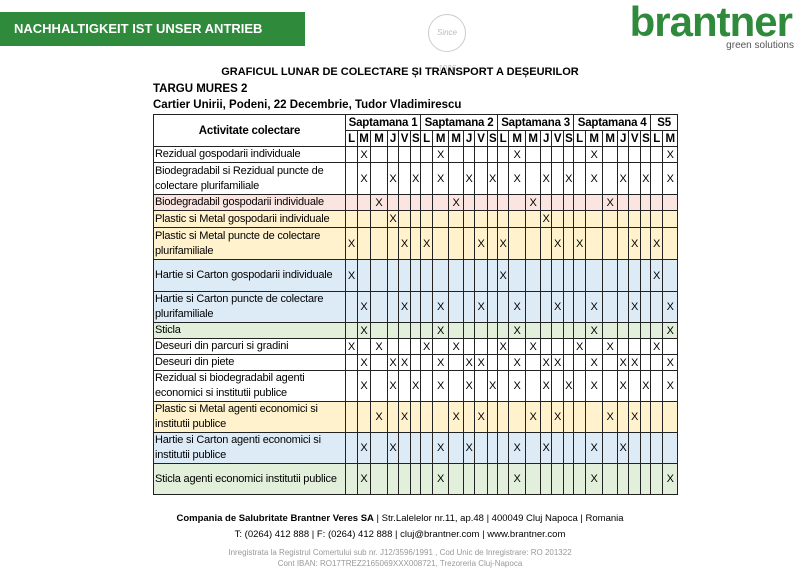 This screenshot has height=586, width=800. What do you see at coordinates (664, 122) in the screenshot?
I see `week-header: S5` at bounding box center [664, 122].